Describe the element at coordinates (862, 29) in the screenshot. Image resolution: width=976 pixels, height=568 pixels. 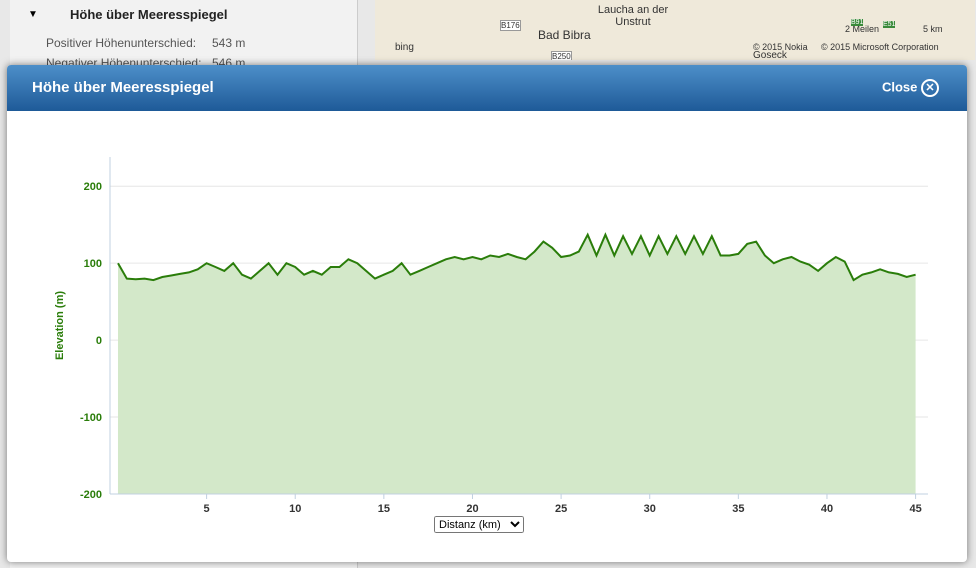
I see `scale: 2 Meilen` at that location.